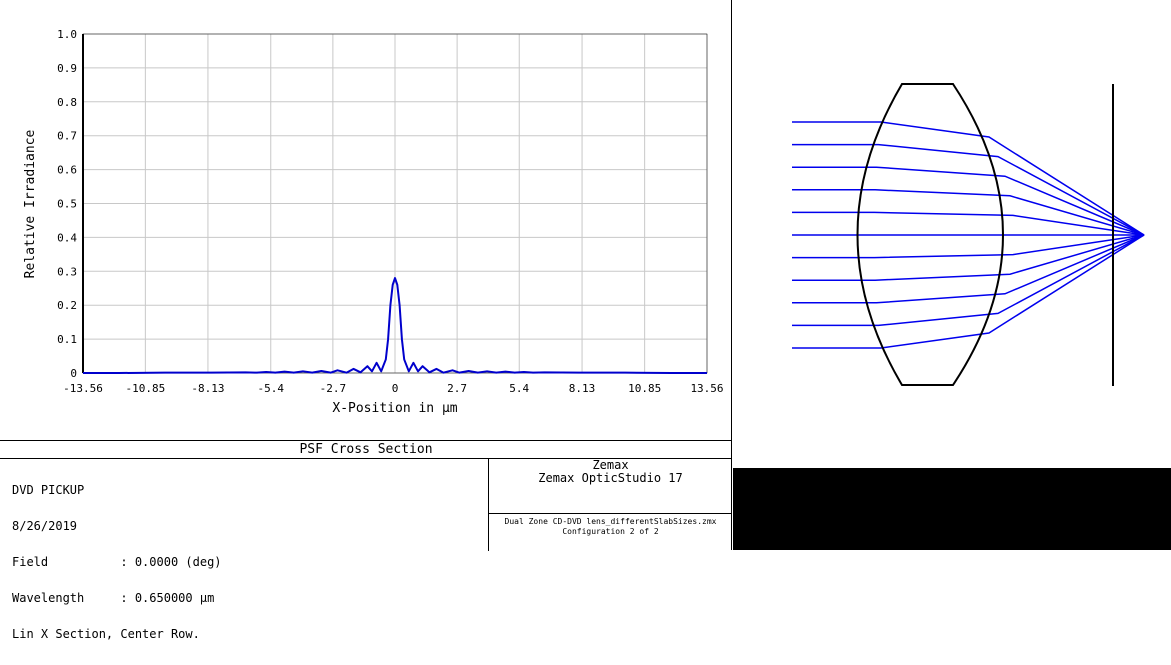 The image size is (1171, 665). I want to click on x-tick-label: 0, so click(395, 388).